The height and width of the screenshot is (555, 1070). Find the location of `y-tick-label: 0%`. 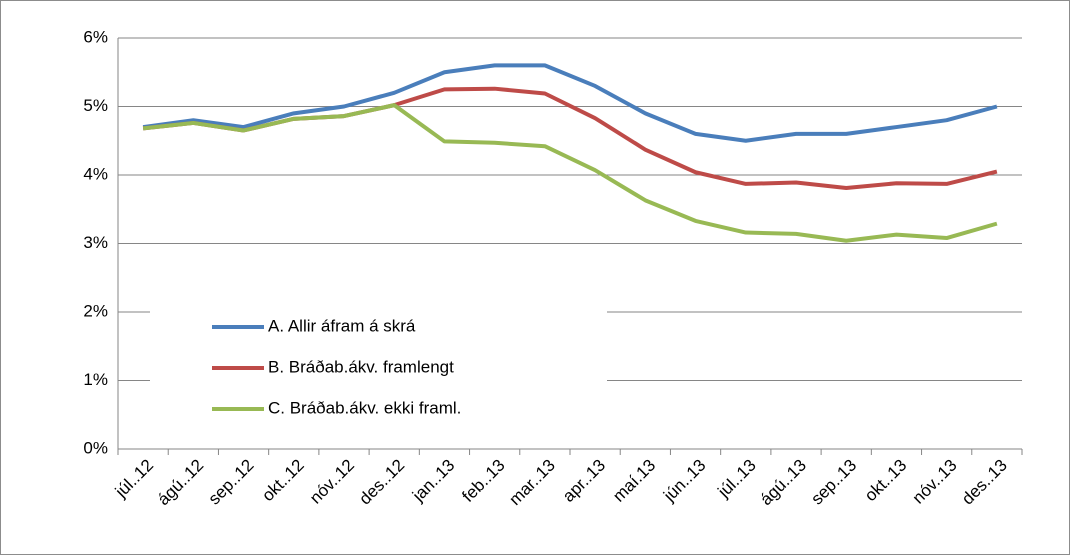

y-tick-label: 0% is located at coordinates (95, 447).